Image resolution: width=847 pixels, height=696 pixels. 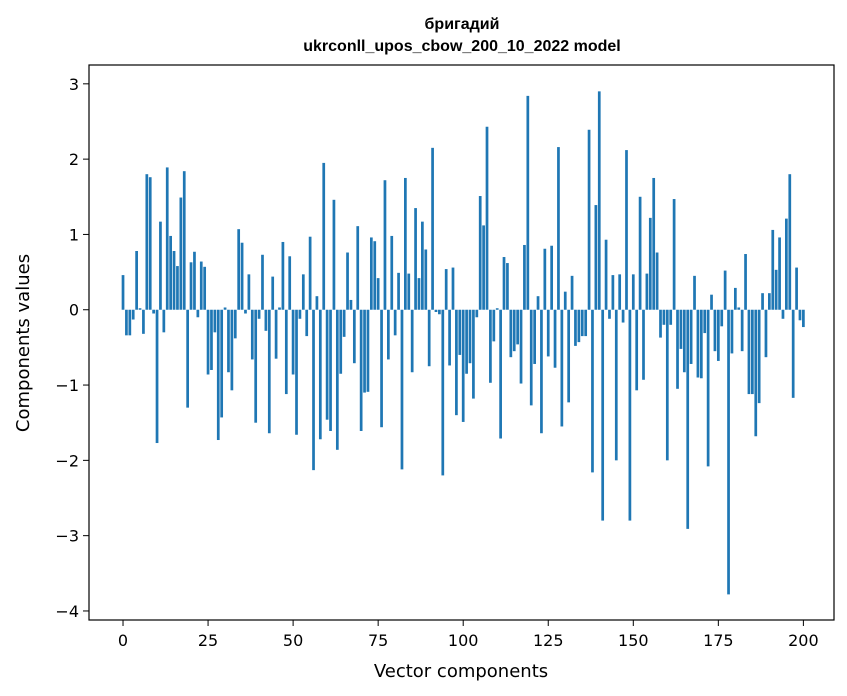 What do you see at coordinates (548, 640) in the screenshot?
I see `x-tick-label: 125` at bounding box center [548, 640].